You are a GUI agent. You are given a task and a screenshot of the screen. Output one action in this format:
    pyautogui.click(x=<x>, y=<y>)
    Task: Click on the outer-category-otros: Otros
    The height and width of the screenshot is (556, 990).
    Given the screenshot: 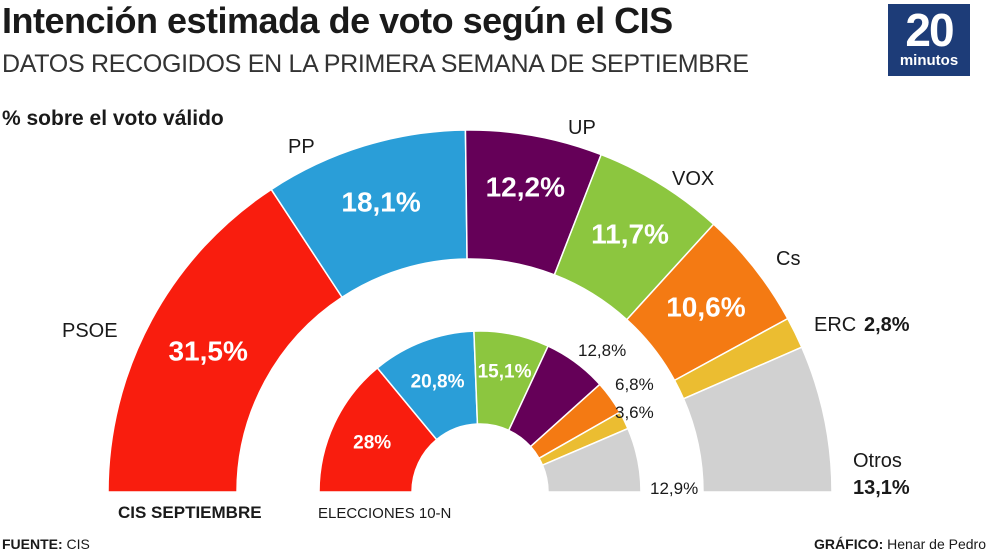 What is the action you would take?
    pyautogui.click(x=877, y=461)
    